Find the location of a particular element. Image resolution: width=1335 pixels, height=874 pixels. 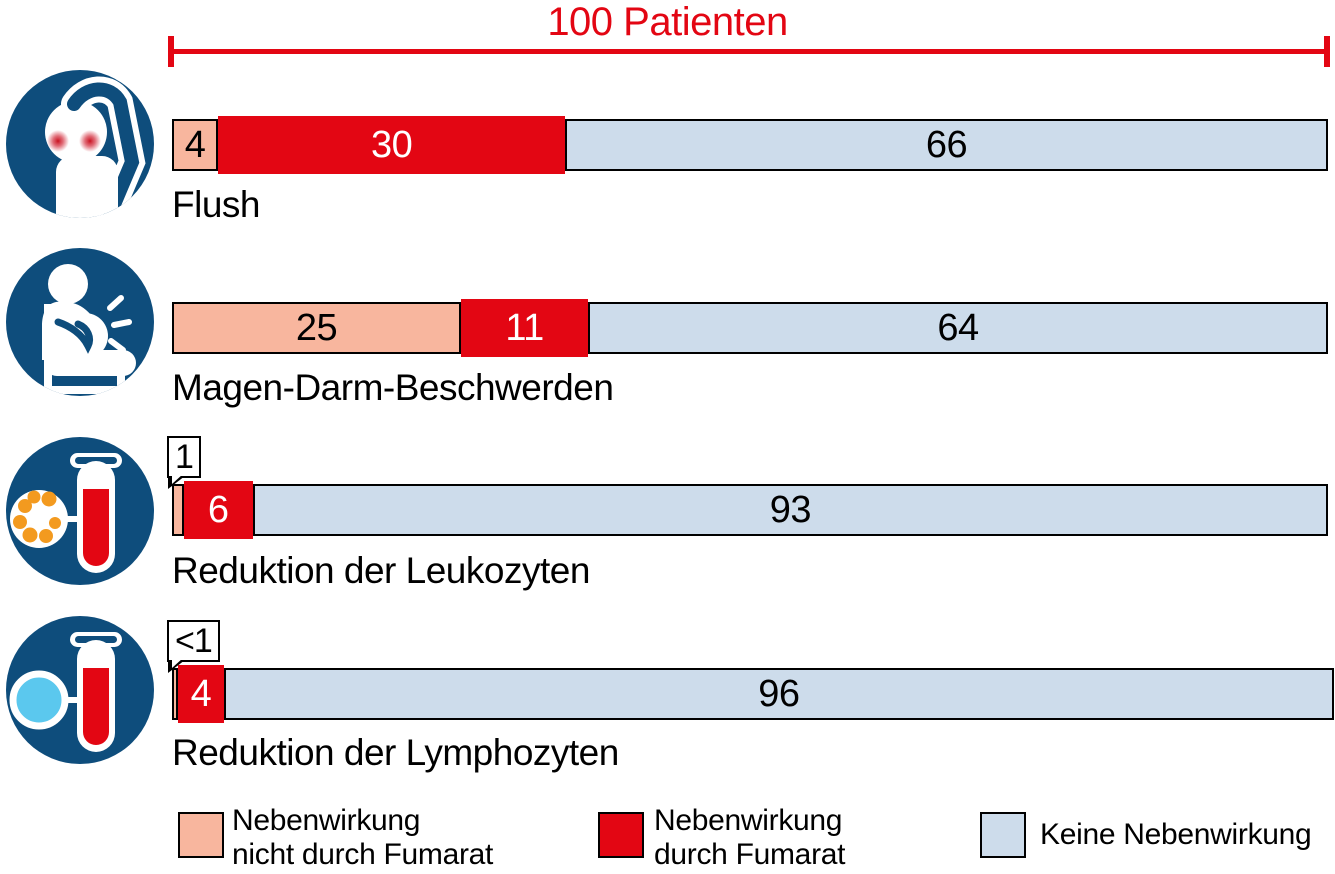

bar-segment-fumarat: 6 is located at coordinates (218, 510).